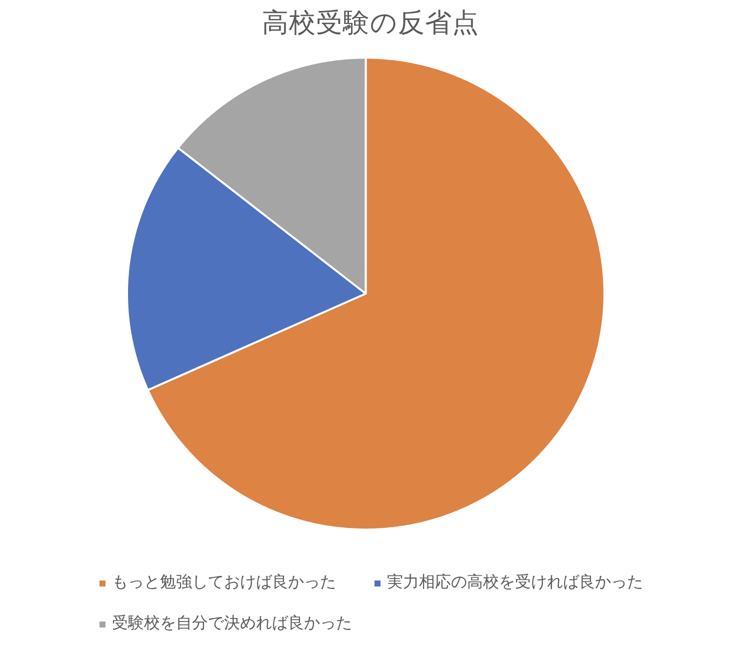 This screenshot has width=750, height=647. Describe the element at coordinates (224, 582) in the screenshot. I see `legend-label: もっと勉強しておけば良かった` at that location.